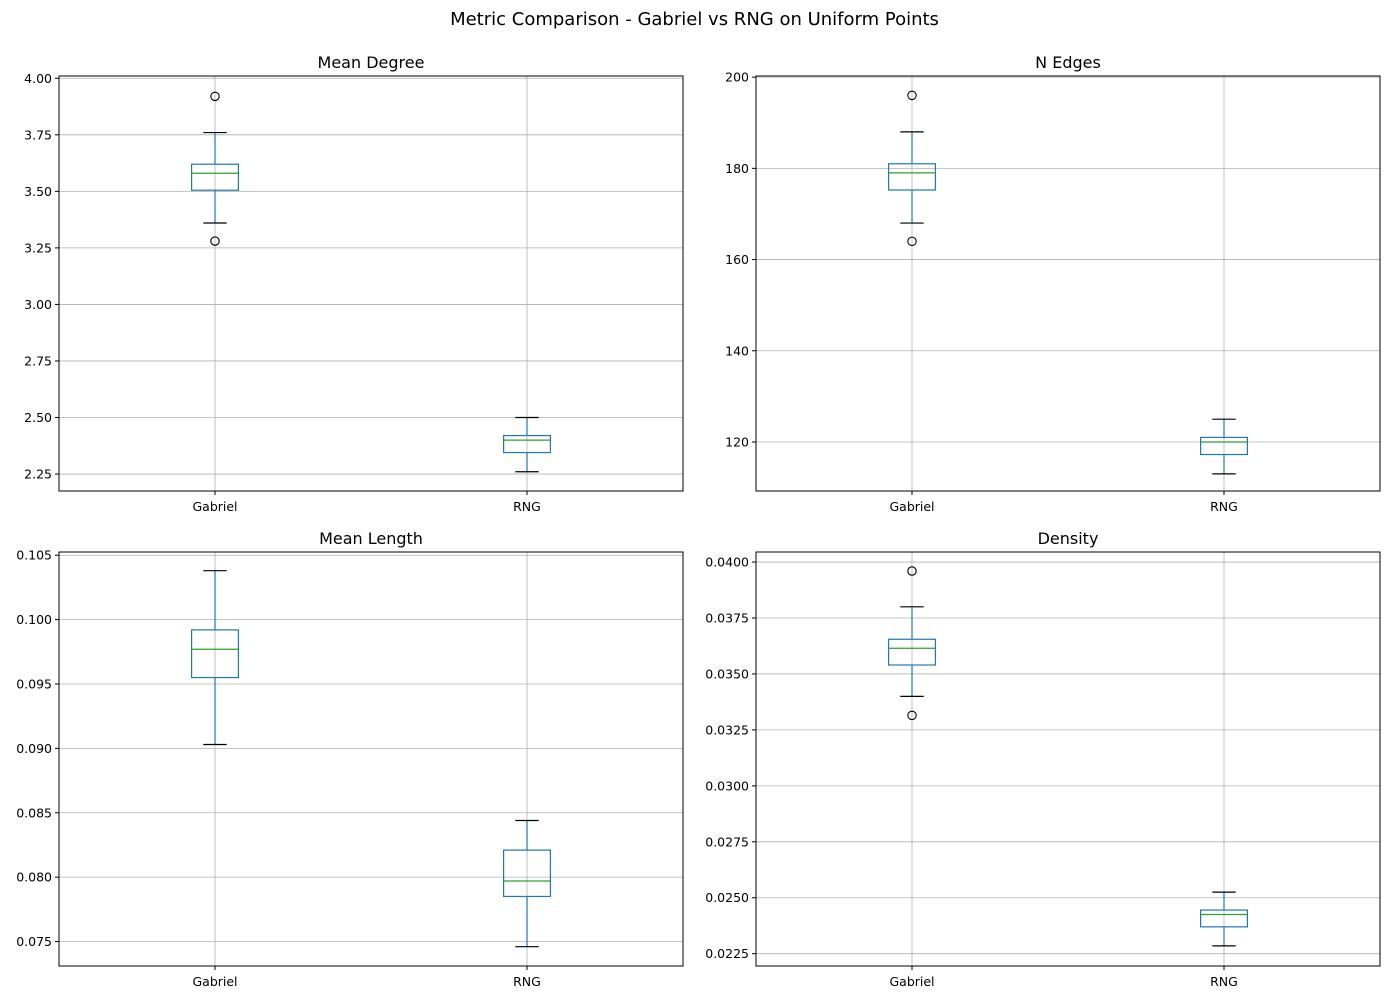 The height and width of the screenshot is (1004, 1389). What do you see at coordinates (737, 350) in the screenshot?
I see `y-tick-label: 140` at bounding box center [737, 350].